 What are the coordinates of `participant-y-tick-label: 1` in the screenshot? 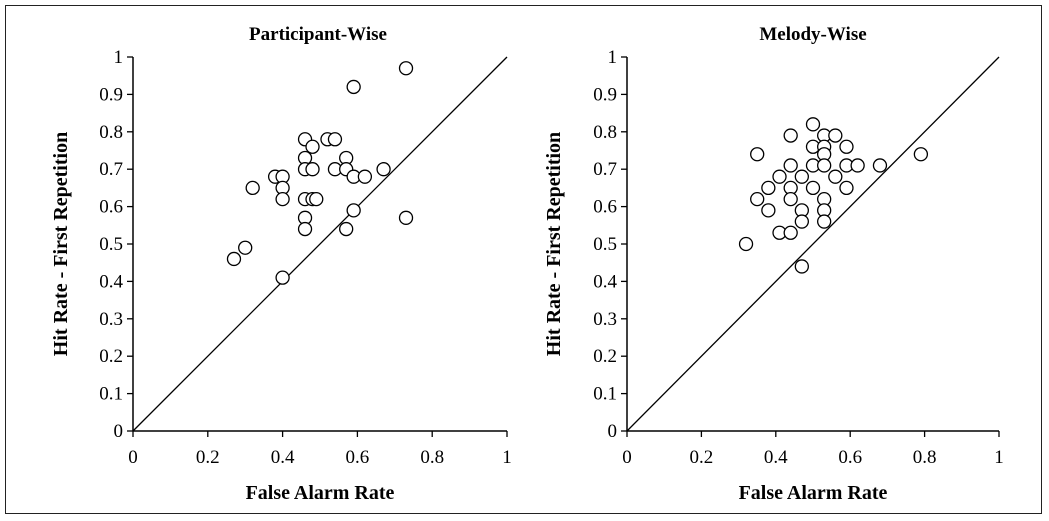 It's located at (119, 57).